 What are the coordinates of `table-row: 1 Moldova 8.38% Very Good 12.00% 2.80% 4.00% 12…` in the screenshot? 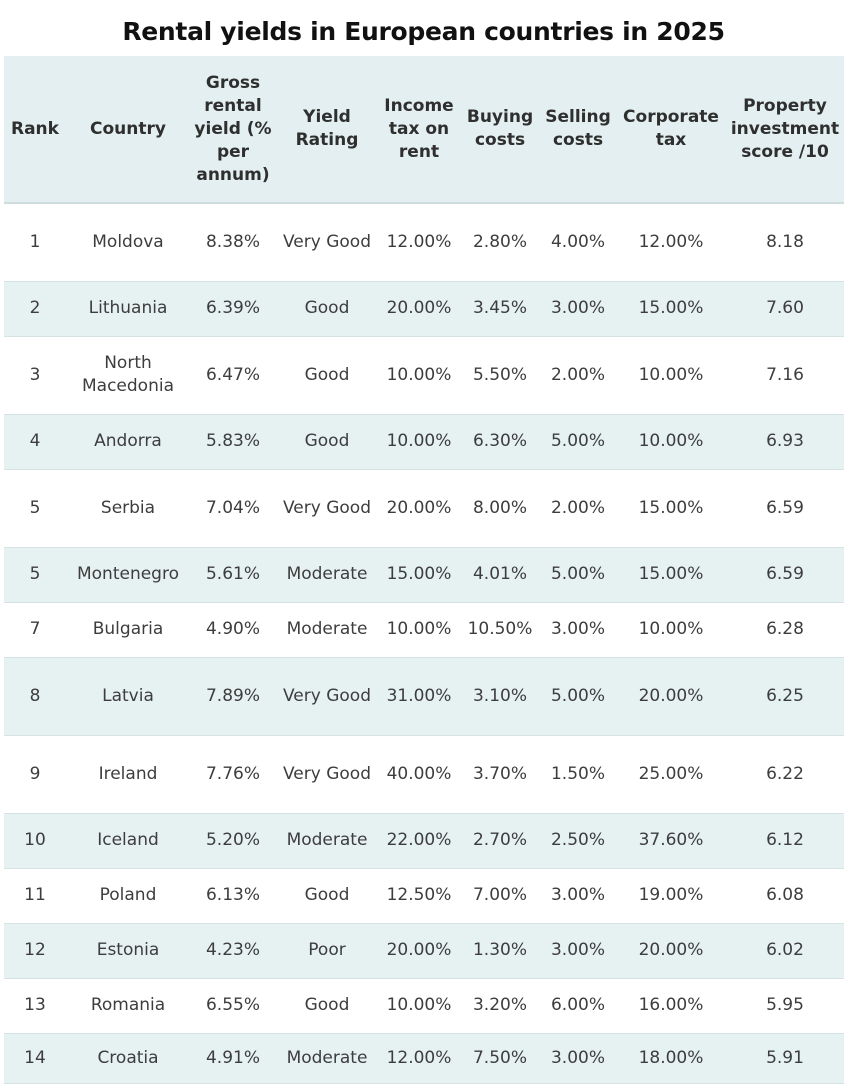 It's located at (424, 242).